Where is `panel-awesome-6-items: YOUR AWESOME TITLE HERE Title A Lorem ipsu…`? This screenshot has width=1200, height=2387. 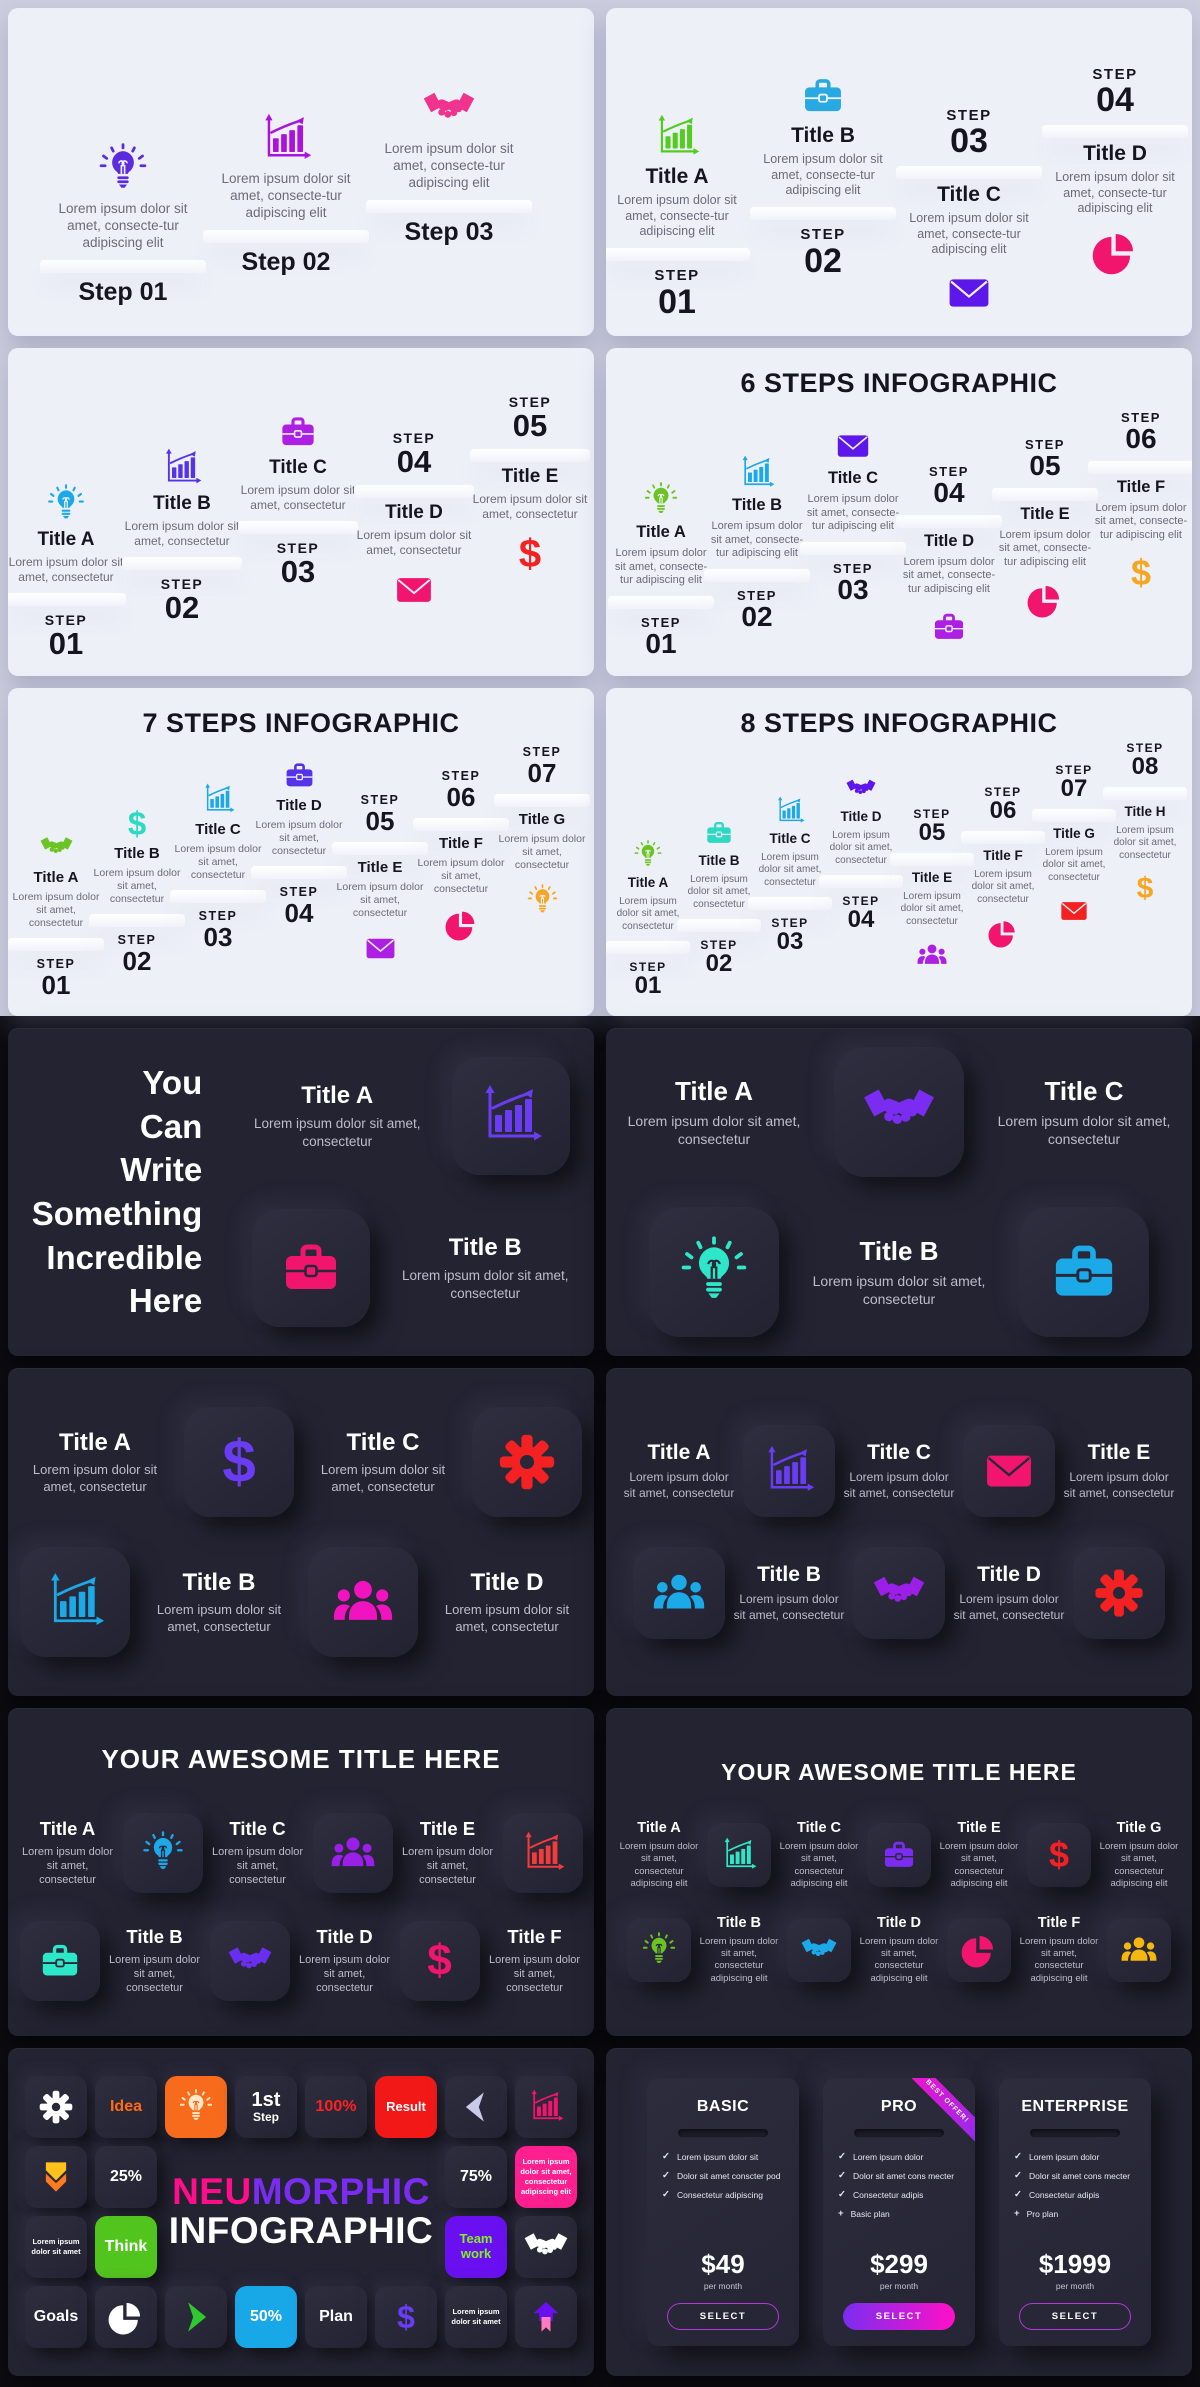
panel-awesome-6-items: YOUR AWESOME TITLE HERE Title A Lorem ipsu… is located at coordinates (301, 1872).